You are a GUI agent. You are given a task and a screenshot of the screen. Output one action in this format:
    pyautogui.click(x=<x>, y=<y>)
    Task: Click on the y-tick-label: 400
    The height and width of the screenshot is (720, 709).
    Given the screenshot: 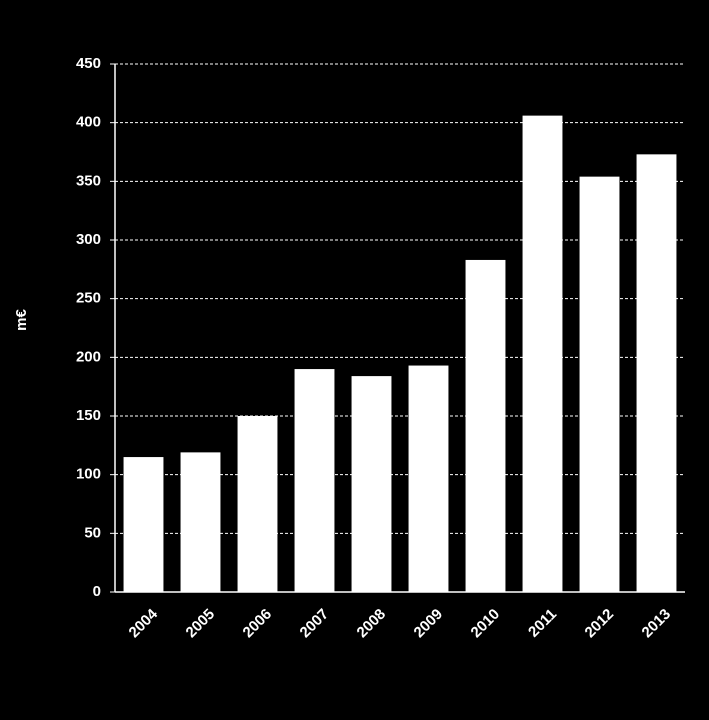 What is the action you would take?
    pyautogui.click(x=88, y=122)
    